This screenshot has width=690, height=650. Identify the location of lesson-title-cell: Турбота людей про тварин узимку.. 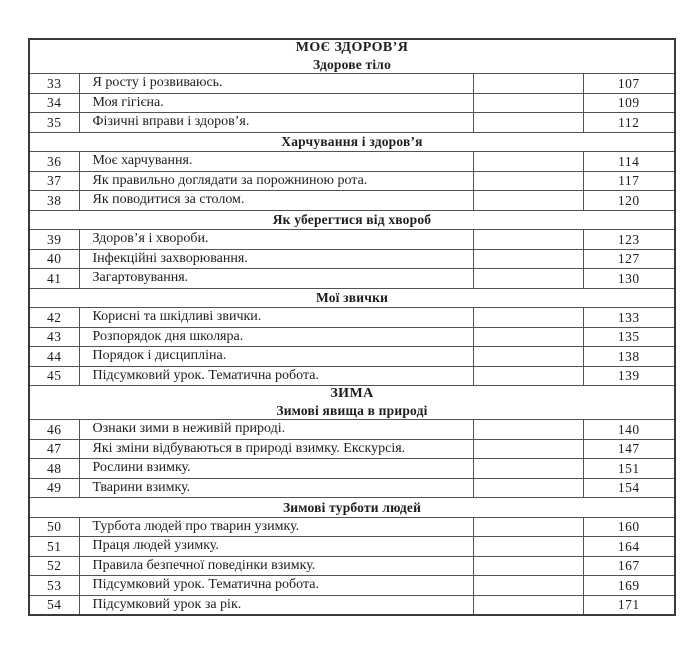
(276, 526).